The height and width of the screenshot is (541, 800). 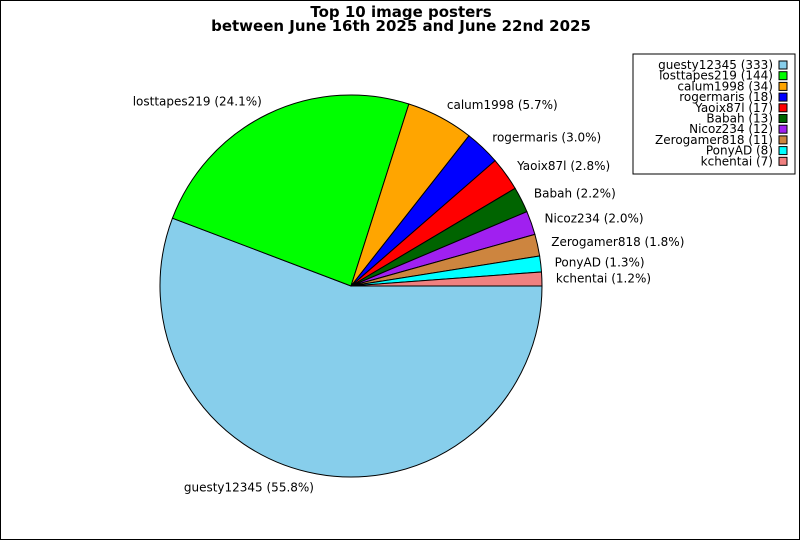 What do you see at coordinates (716, 76) in the screenshot?
I see `legend-label-losttapes219: losttapes219 (144)` at bounding box center [716, 76].